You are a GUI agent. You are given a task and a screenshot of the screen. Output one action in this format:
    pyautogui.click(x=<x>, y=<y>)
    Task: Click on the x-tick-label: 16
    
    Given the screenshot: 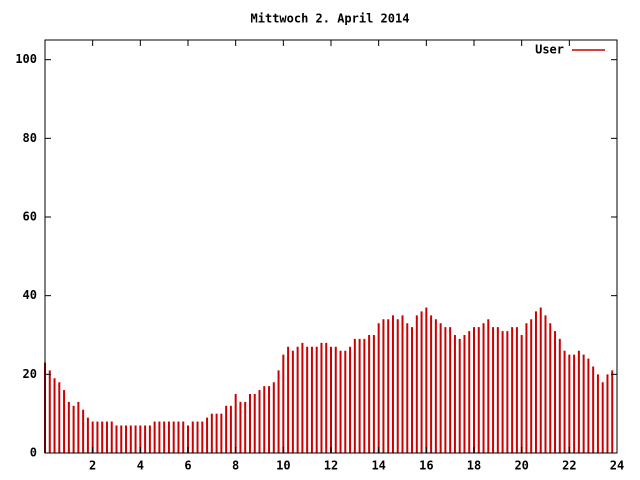 What is the action you would take?
    pyautogui.click(x=426, y=466)
    